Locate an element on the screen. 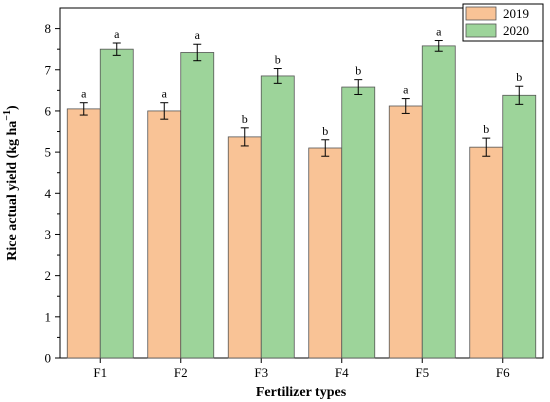  legend-swatch-2019 is located at coordinates (481, 13).